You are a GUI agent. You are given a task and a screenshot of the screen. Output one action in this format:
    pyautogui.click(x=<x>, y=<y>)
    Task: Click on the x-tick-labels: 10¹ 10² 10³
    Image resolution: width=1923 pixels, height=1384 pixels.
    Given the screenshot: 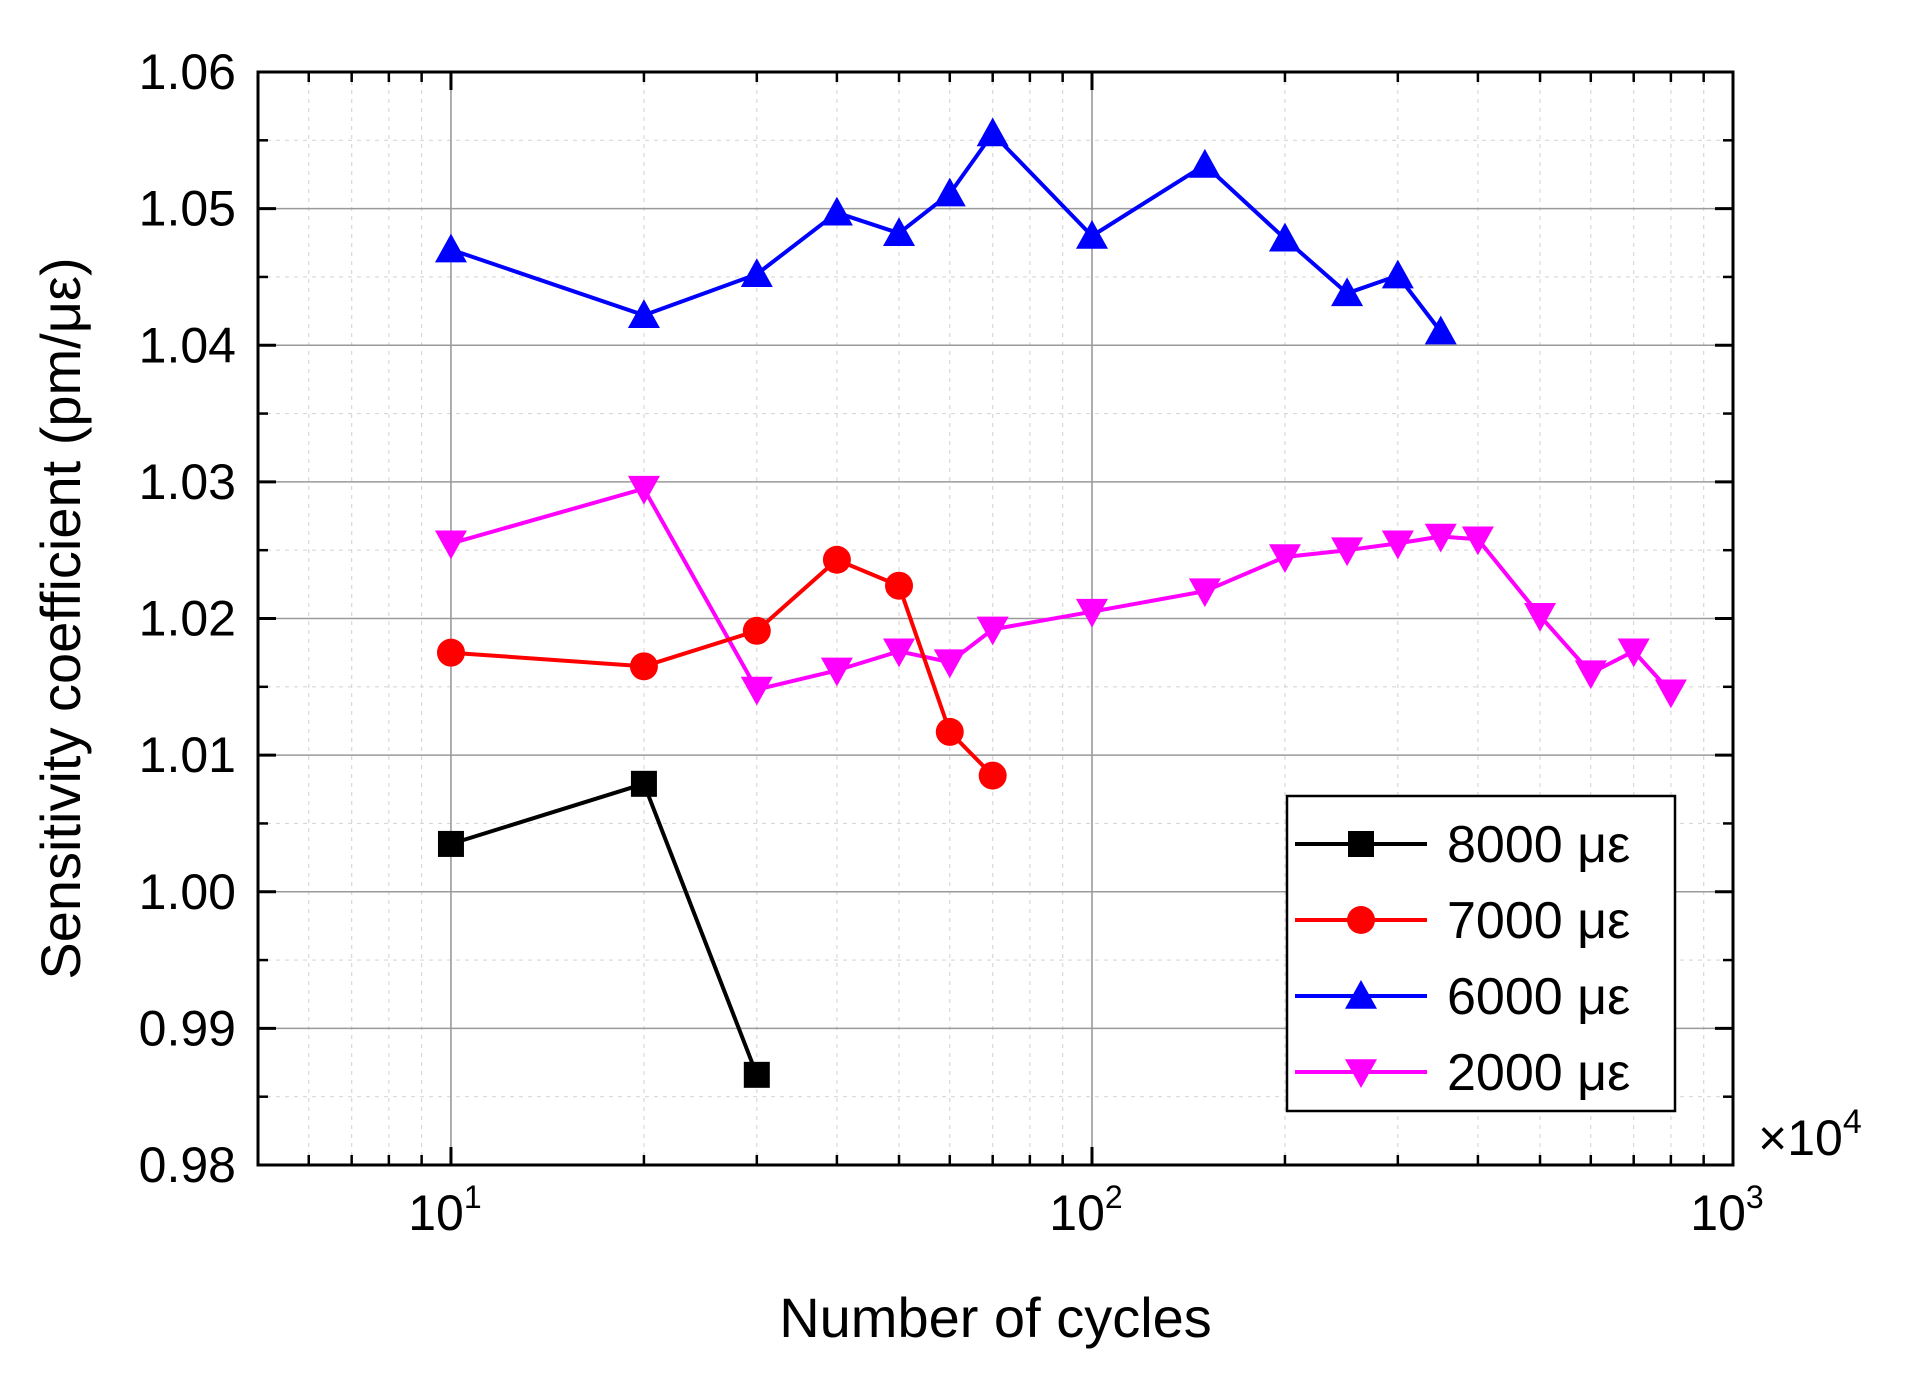 What is the action you would take?
    pyautogui.click(x=1085, y=1210)
    